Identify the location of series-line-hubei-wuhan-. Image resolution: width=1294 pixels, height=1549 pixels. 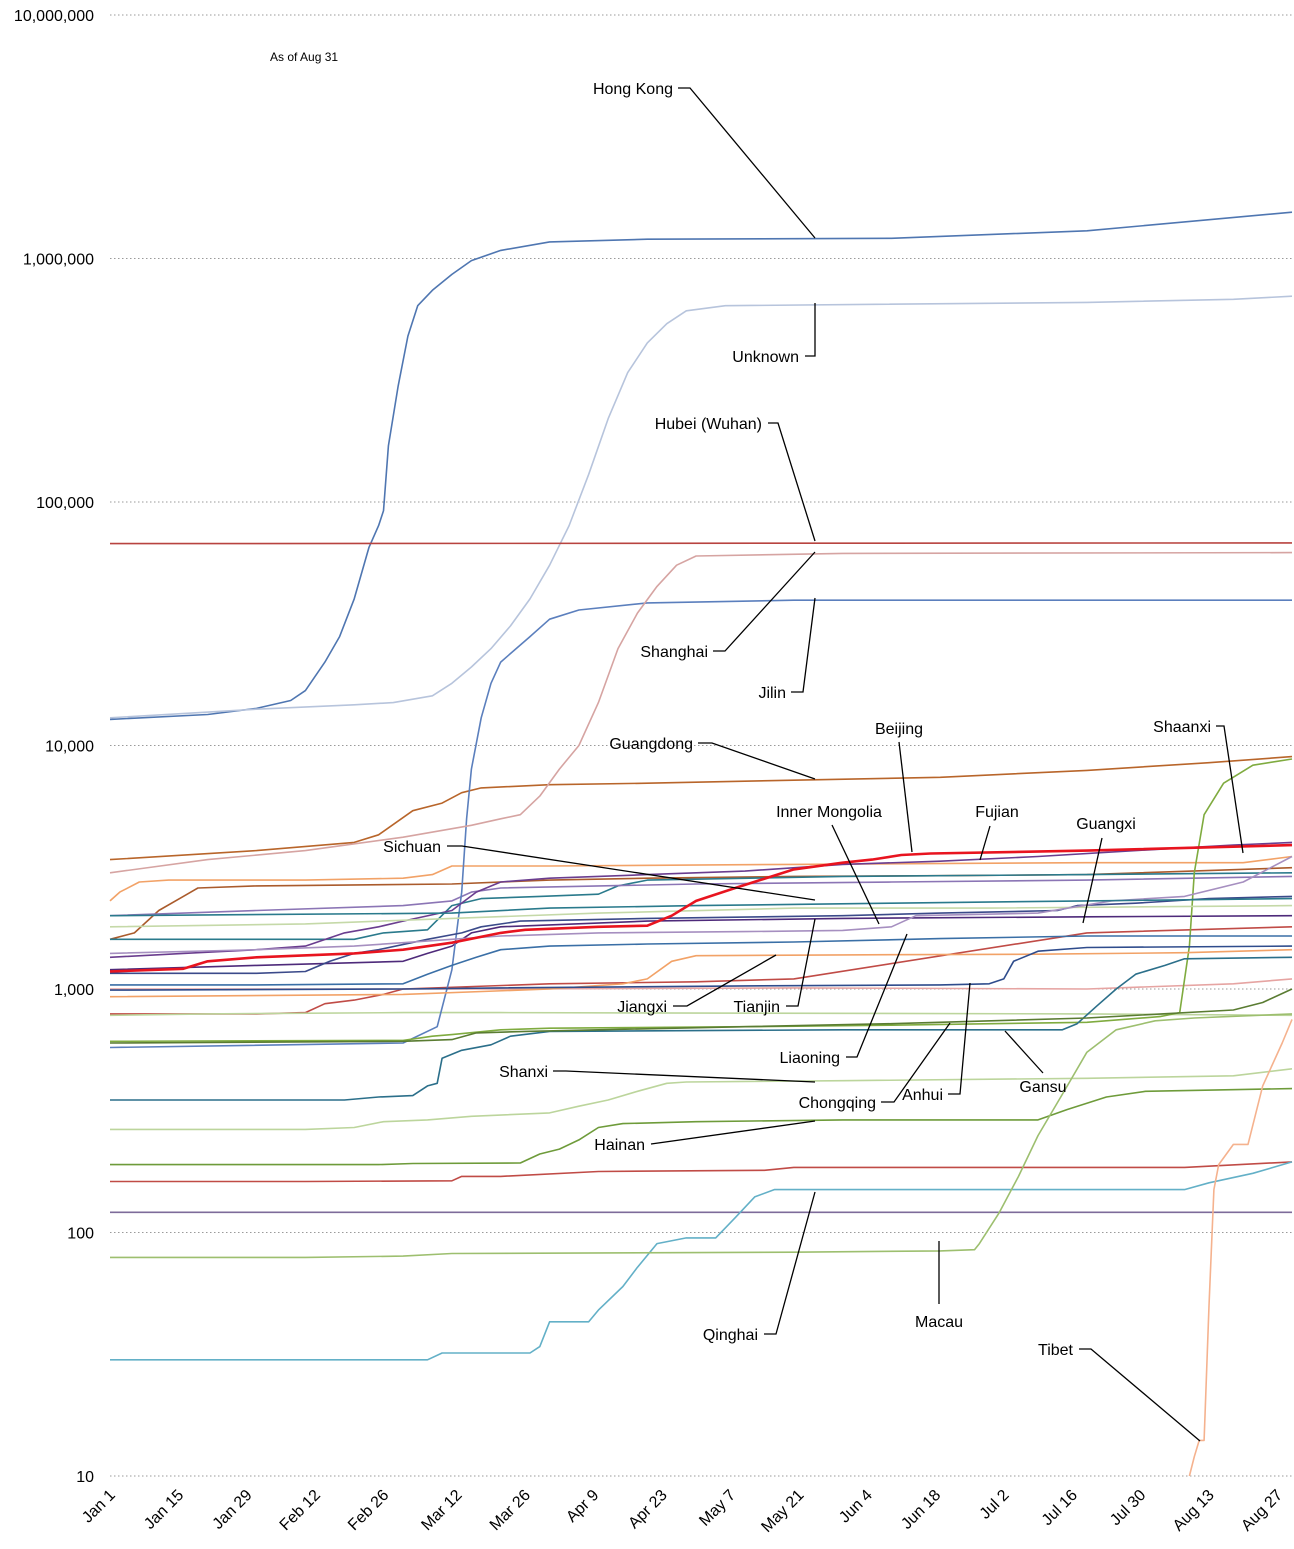
(701, 543).